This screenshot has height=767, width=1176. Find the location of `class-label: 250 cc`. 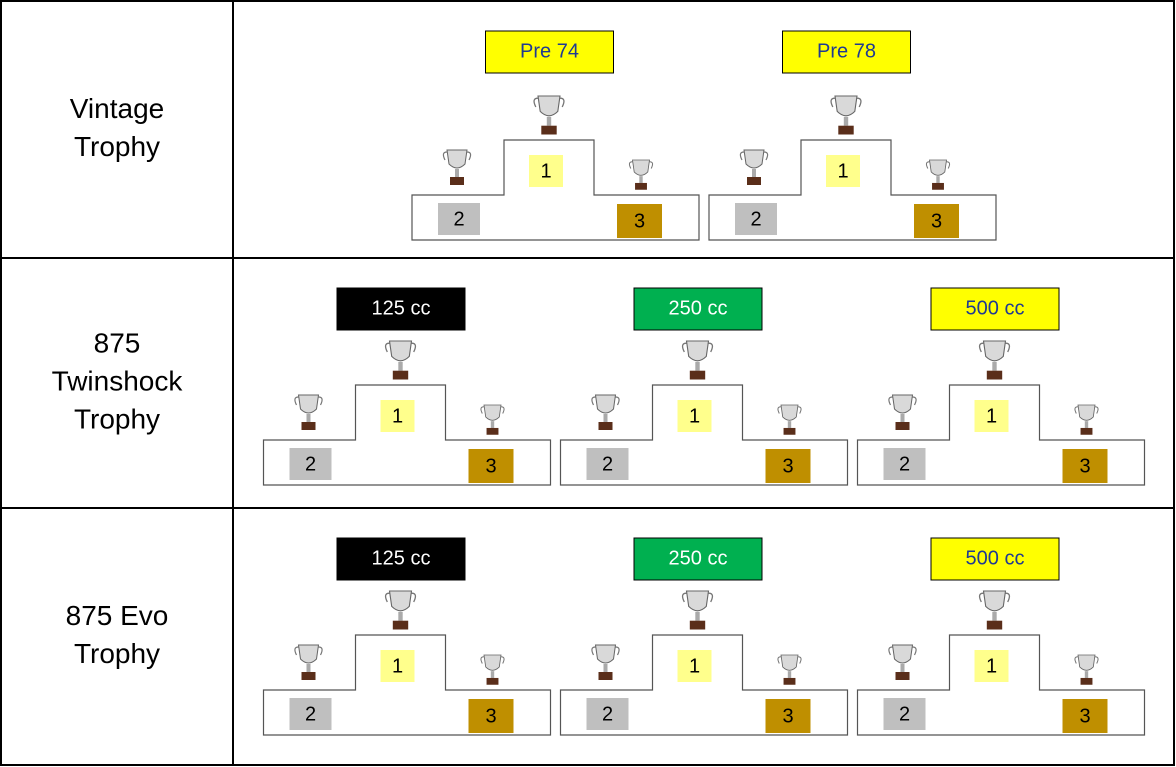

class-label: 250 cc is located at coordinates (698, 558).